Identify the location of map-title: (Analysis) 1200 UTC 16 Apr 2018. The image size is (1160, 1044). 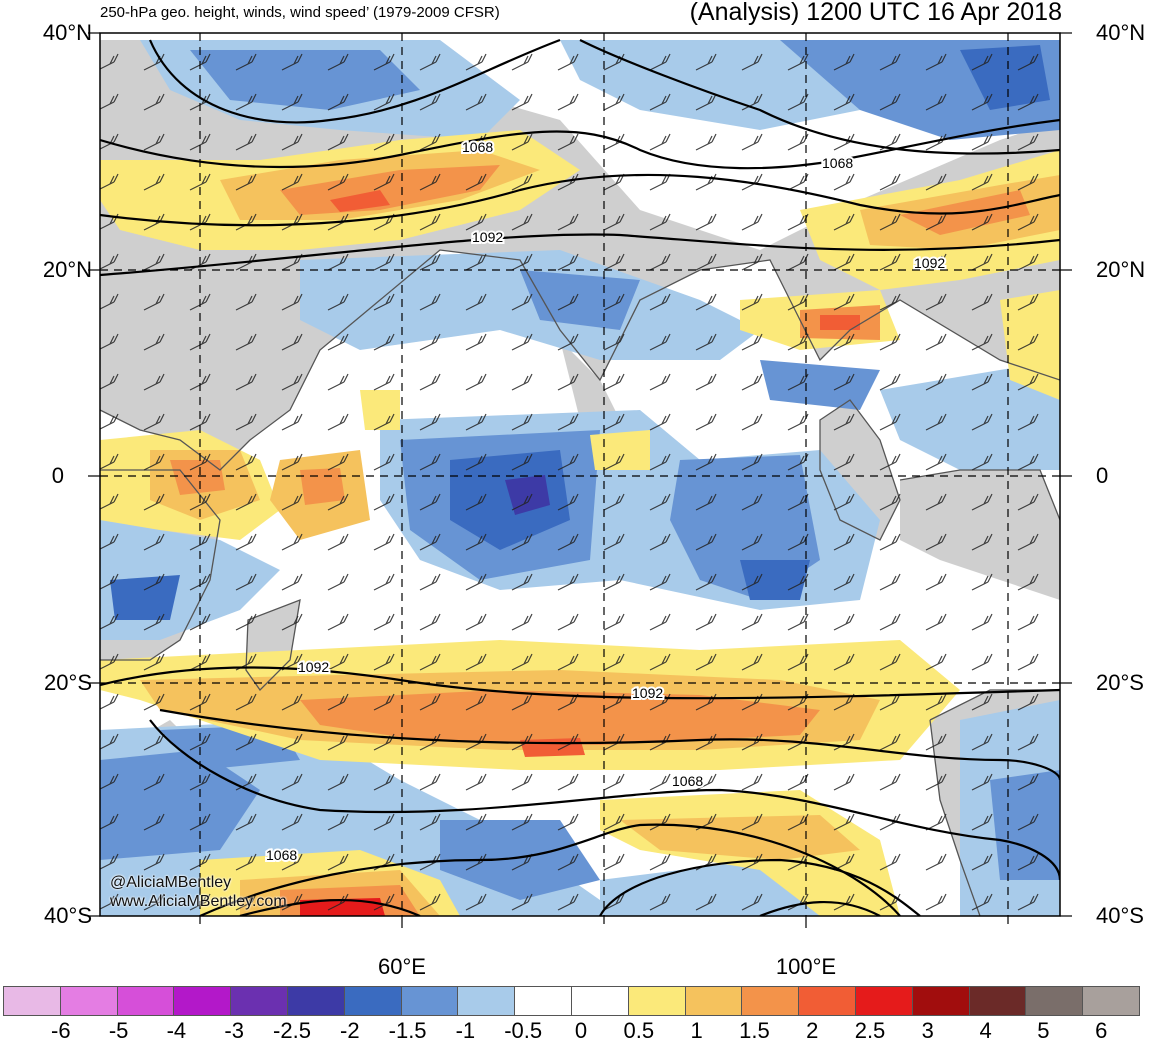
(875, 13).